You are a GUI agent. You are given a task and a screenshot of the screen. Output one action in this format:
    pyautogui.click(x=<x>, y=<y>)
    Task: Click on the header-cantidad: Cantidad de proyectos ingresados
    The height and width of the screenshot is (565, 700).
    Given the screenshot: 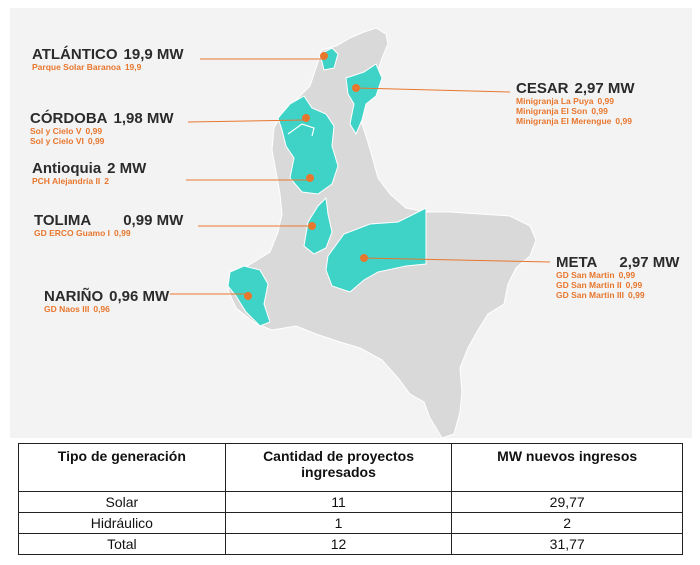 What is the action you would take?
    pyautogui.click(x=338, y=467)
    